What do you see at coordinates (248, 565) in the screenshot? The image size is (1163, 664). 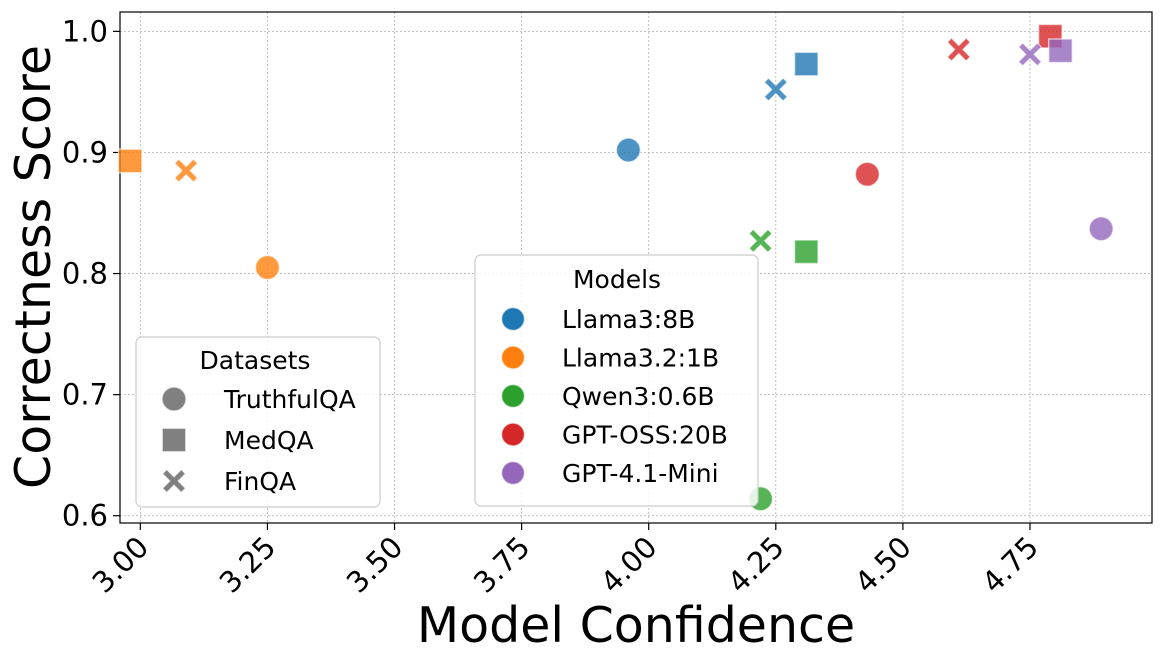 I see `x-tick-label: 3.25` at bounding box center [248, 565].